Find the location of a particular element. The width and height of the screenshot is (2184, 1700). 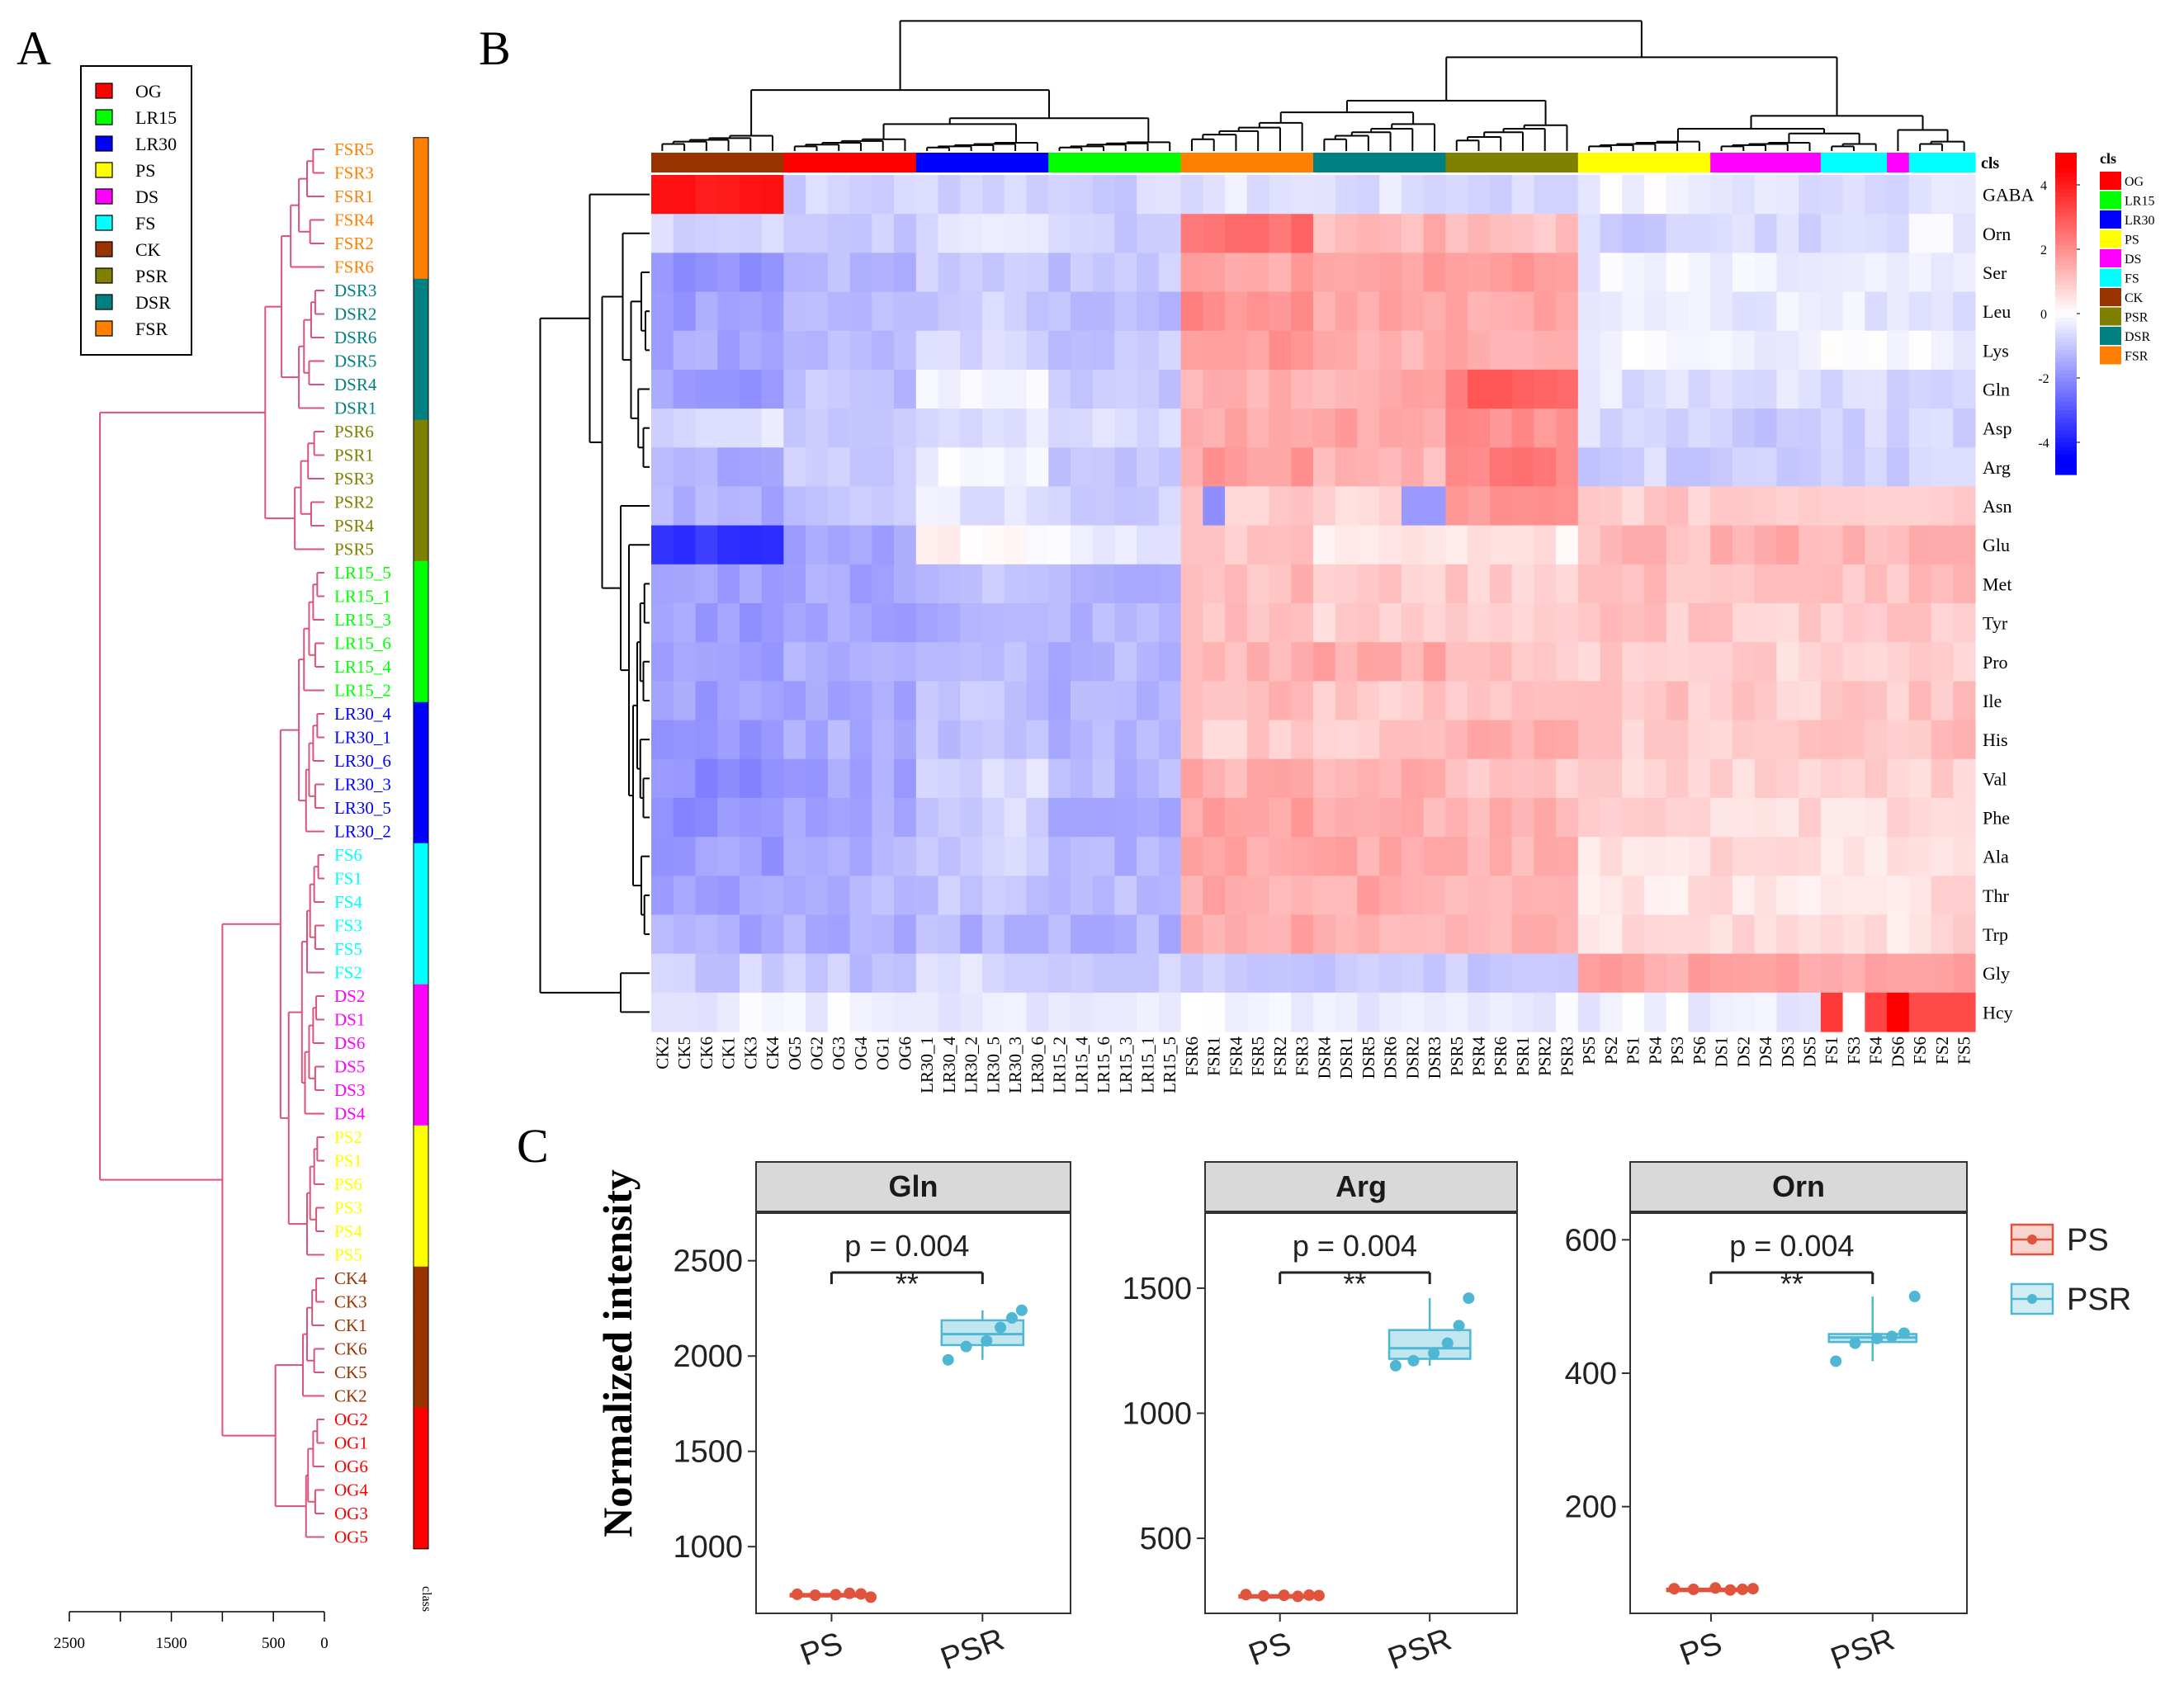

row-label: Tyr is located at coordinates (1995, 623).